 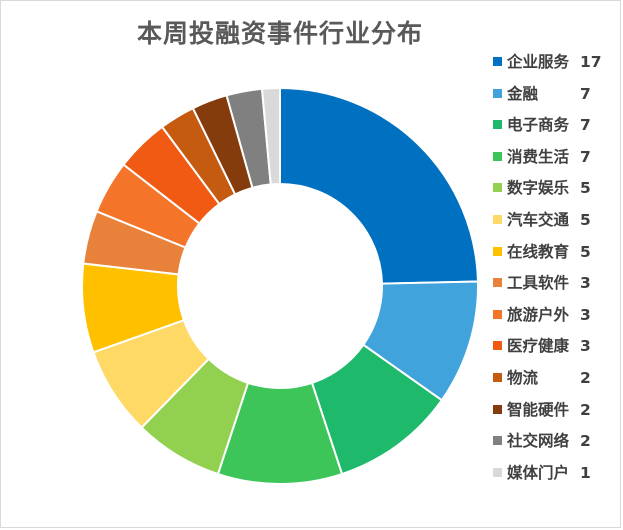 I want to click on legend-label: 旅游户外, so click(x=538, y=314).